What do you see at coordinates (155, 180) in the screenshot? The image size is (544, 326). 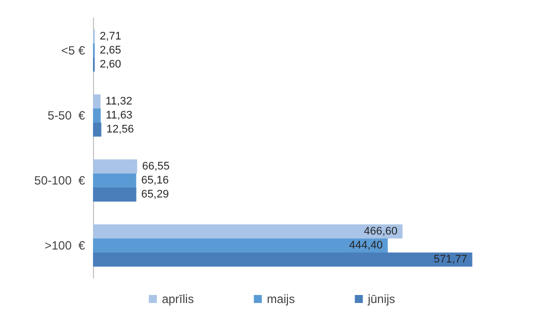 I see `data-label: 65,16` at bounding box center [155, 180].